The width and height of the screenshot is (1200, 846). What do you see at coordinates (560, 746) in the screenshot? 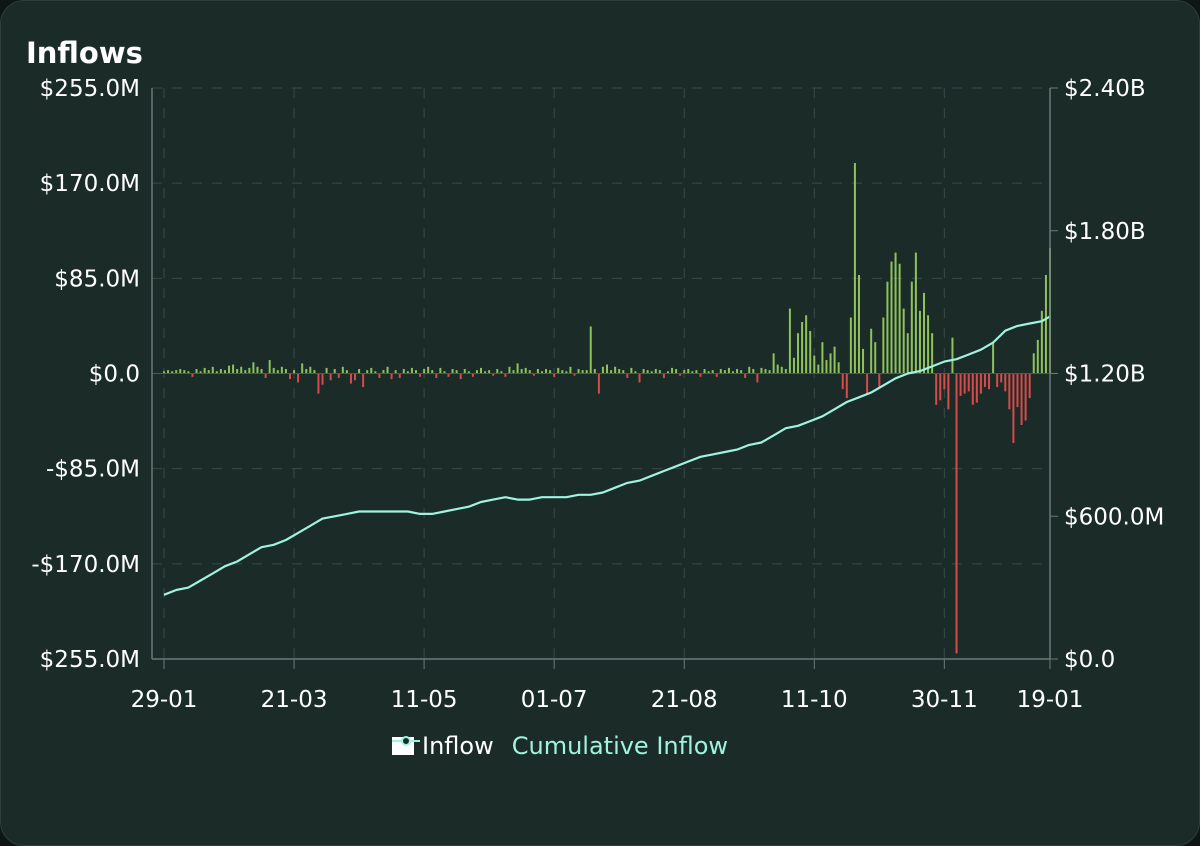
I see `legend-item-cumulative: Cumulative Inflow` at bounding box center [560, 746].